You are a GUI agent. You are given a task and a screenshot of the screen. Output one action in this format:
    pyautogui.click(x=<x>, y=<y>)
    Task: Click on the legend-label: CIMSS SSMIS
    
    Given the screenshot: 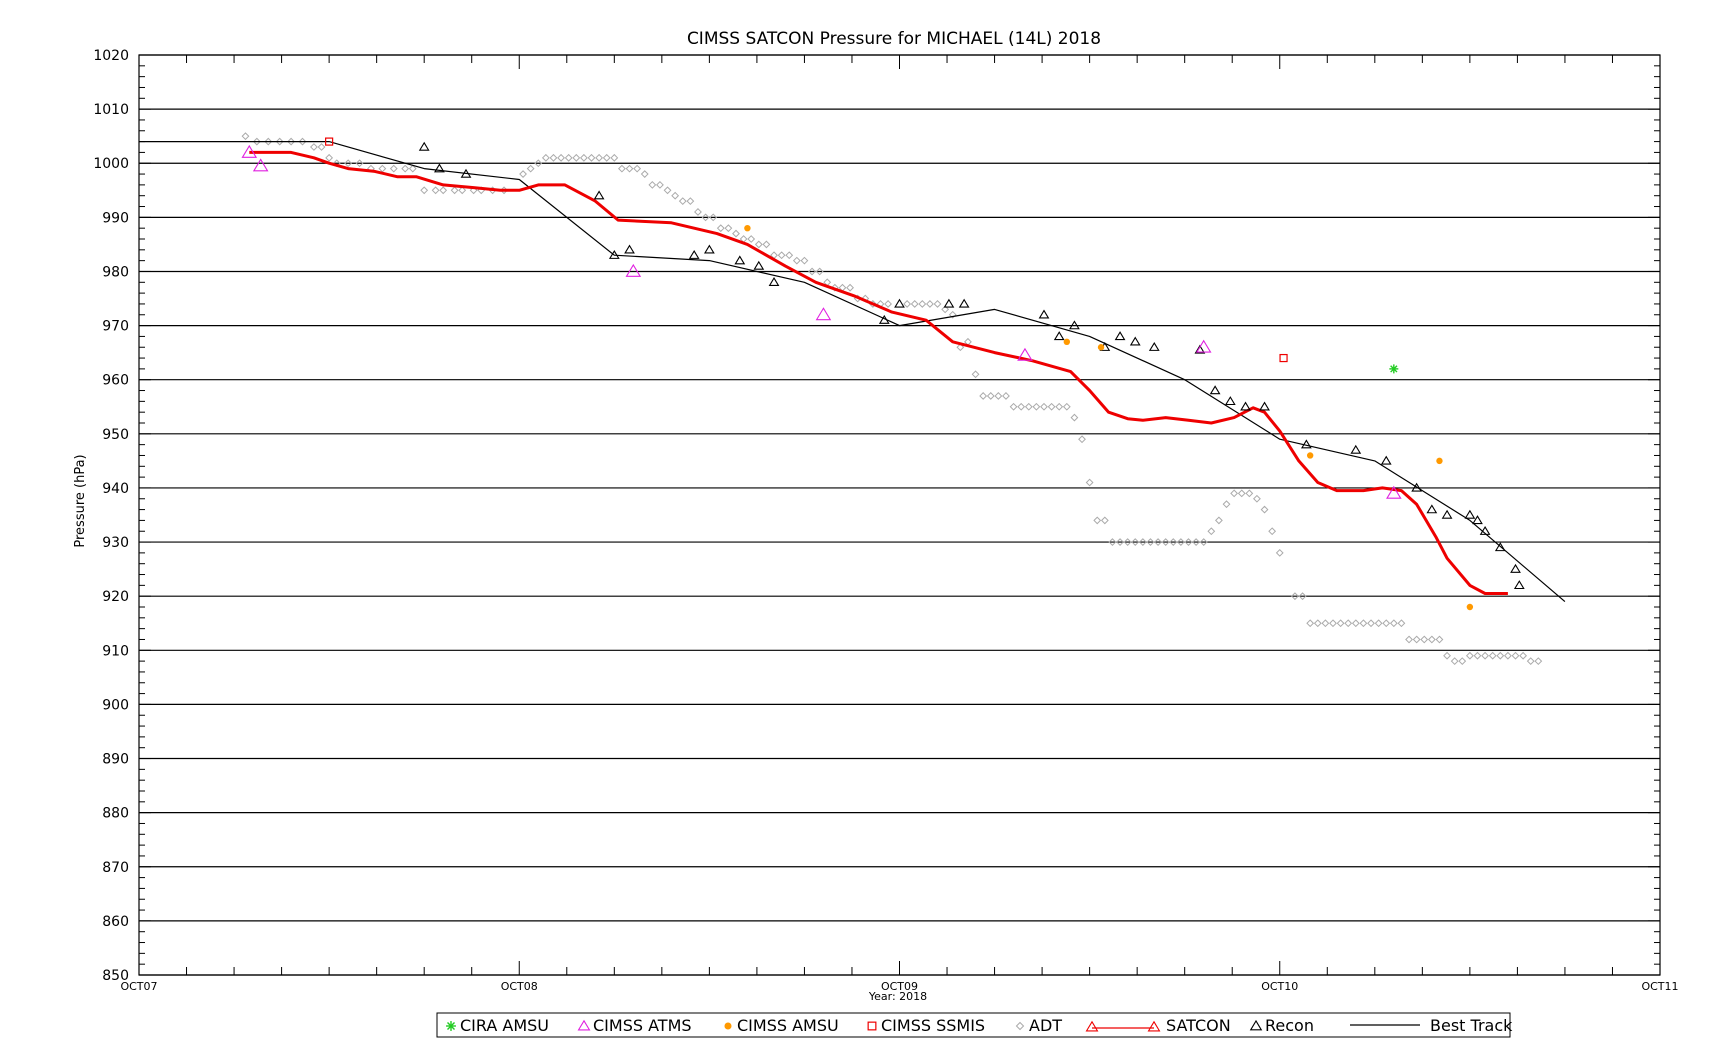 What is the action you would take?
    pyautogui.click(x=933, y=1025)
    